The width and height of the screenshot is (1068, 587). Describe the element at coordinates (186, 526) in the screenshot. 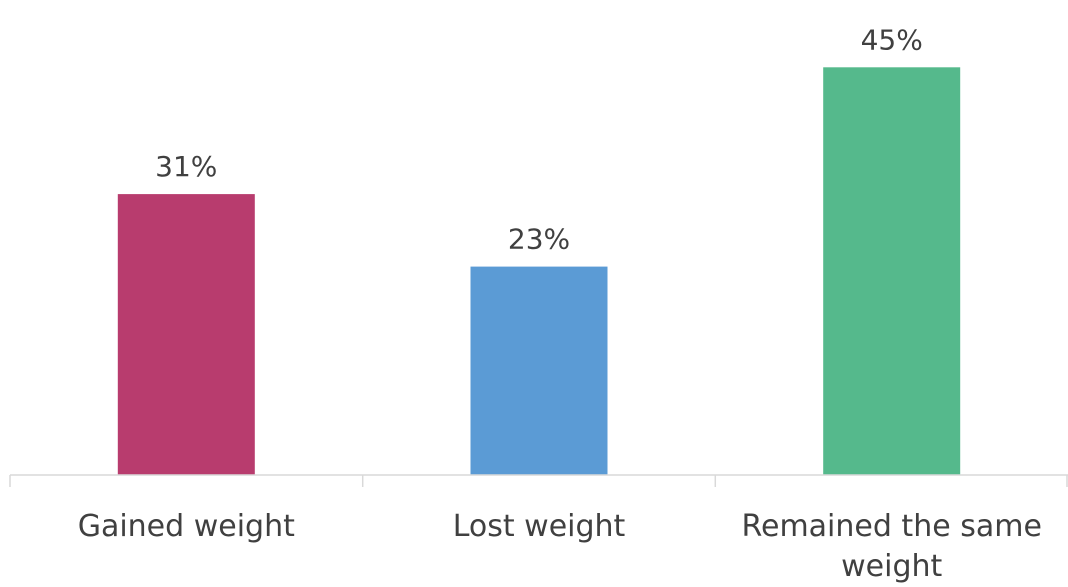

I see `category-label-0-line-0: Gained weight` at that location.